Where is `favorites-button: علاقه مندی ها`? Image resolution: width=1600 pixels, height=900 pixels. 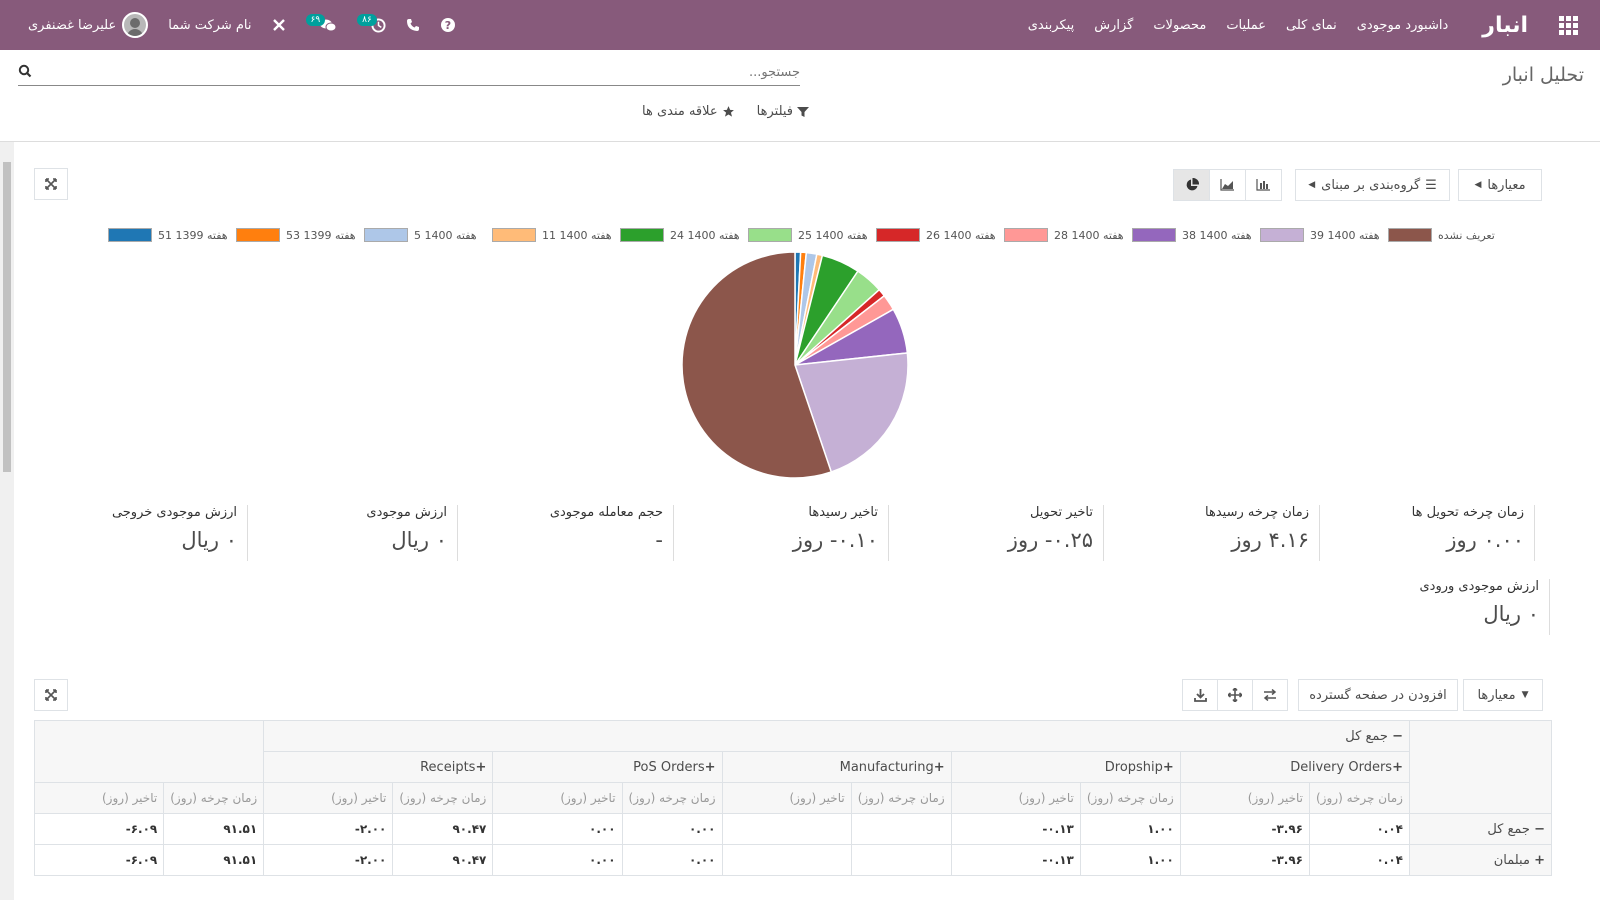
favorites-button: علاقه مندی ها is located at coordinates (688, 111).